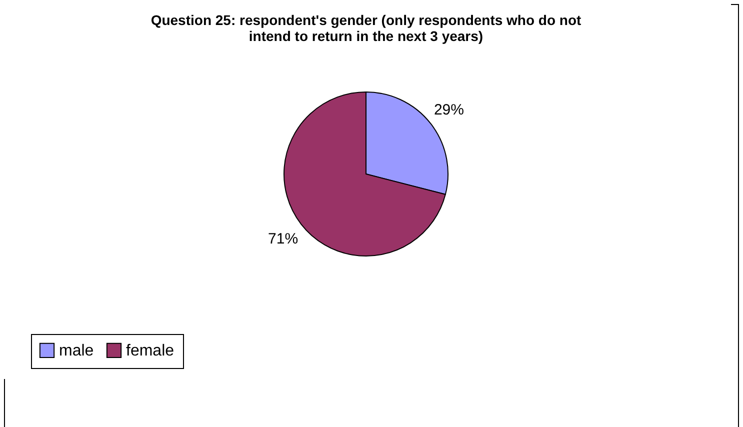 The image size is (743, 427). What do you see at coordinates (449, 110) in the screenshot?
I see `data-label: 29%` at bounding box center [449, 110].